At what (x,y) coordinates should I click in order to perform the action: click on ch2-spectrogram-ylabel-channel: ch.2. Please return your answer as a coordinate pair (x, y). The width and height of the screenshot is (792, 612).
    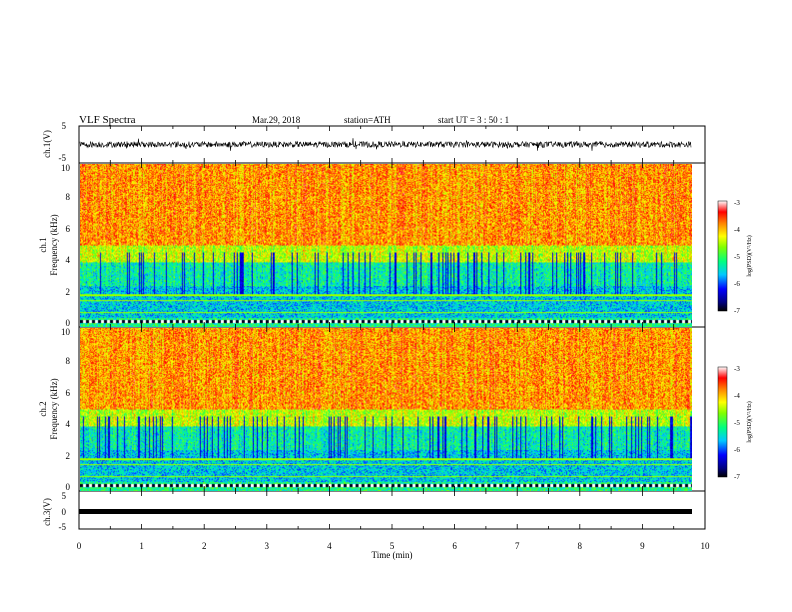
    Looking at the image, I should click on (43, 408).